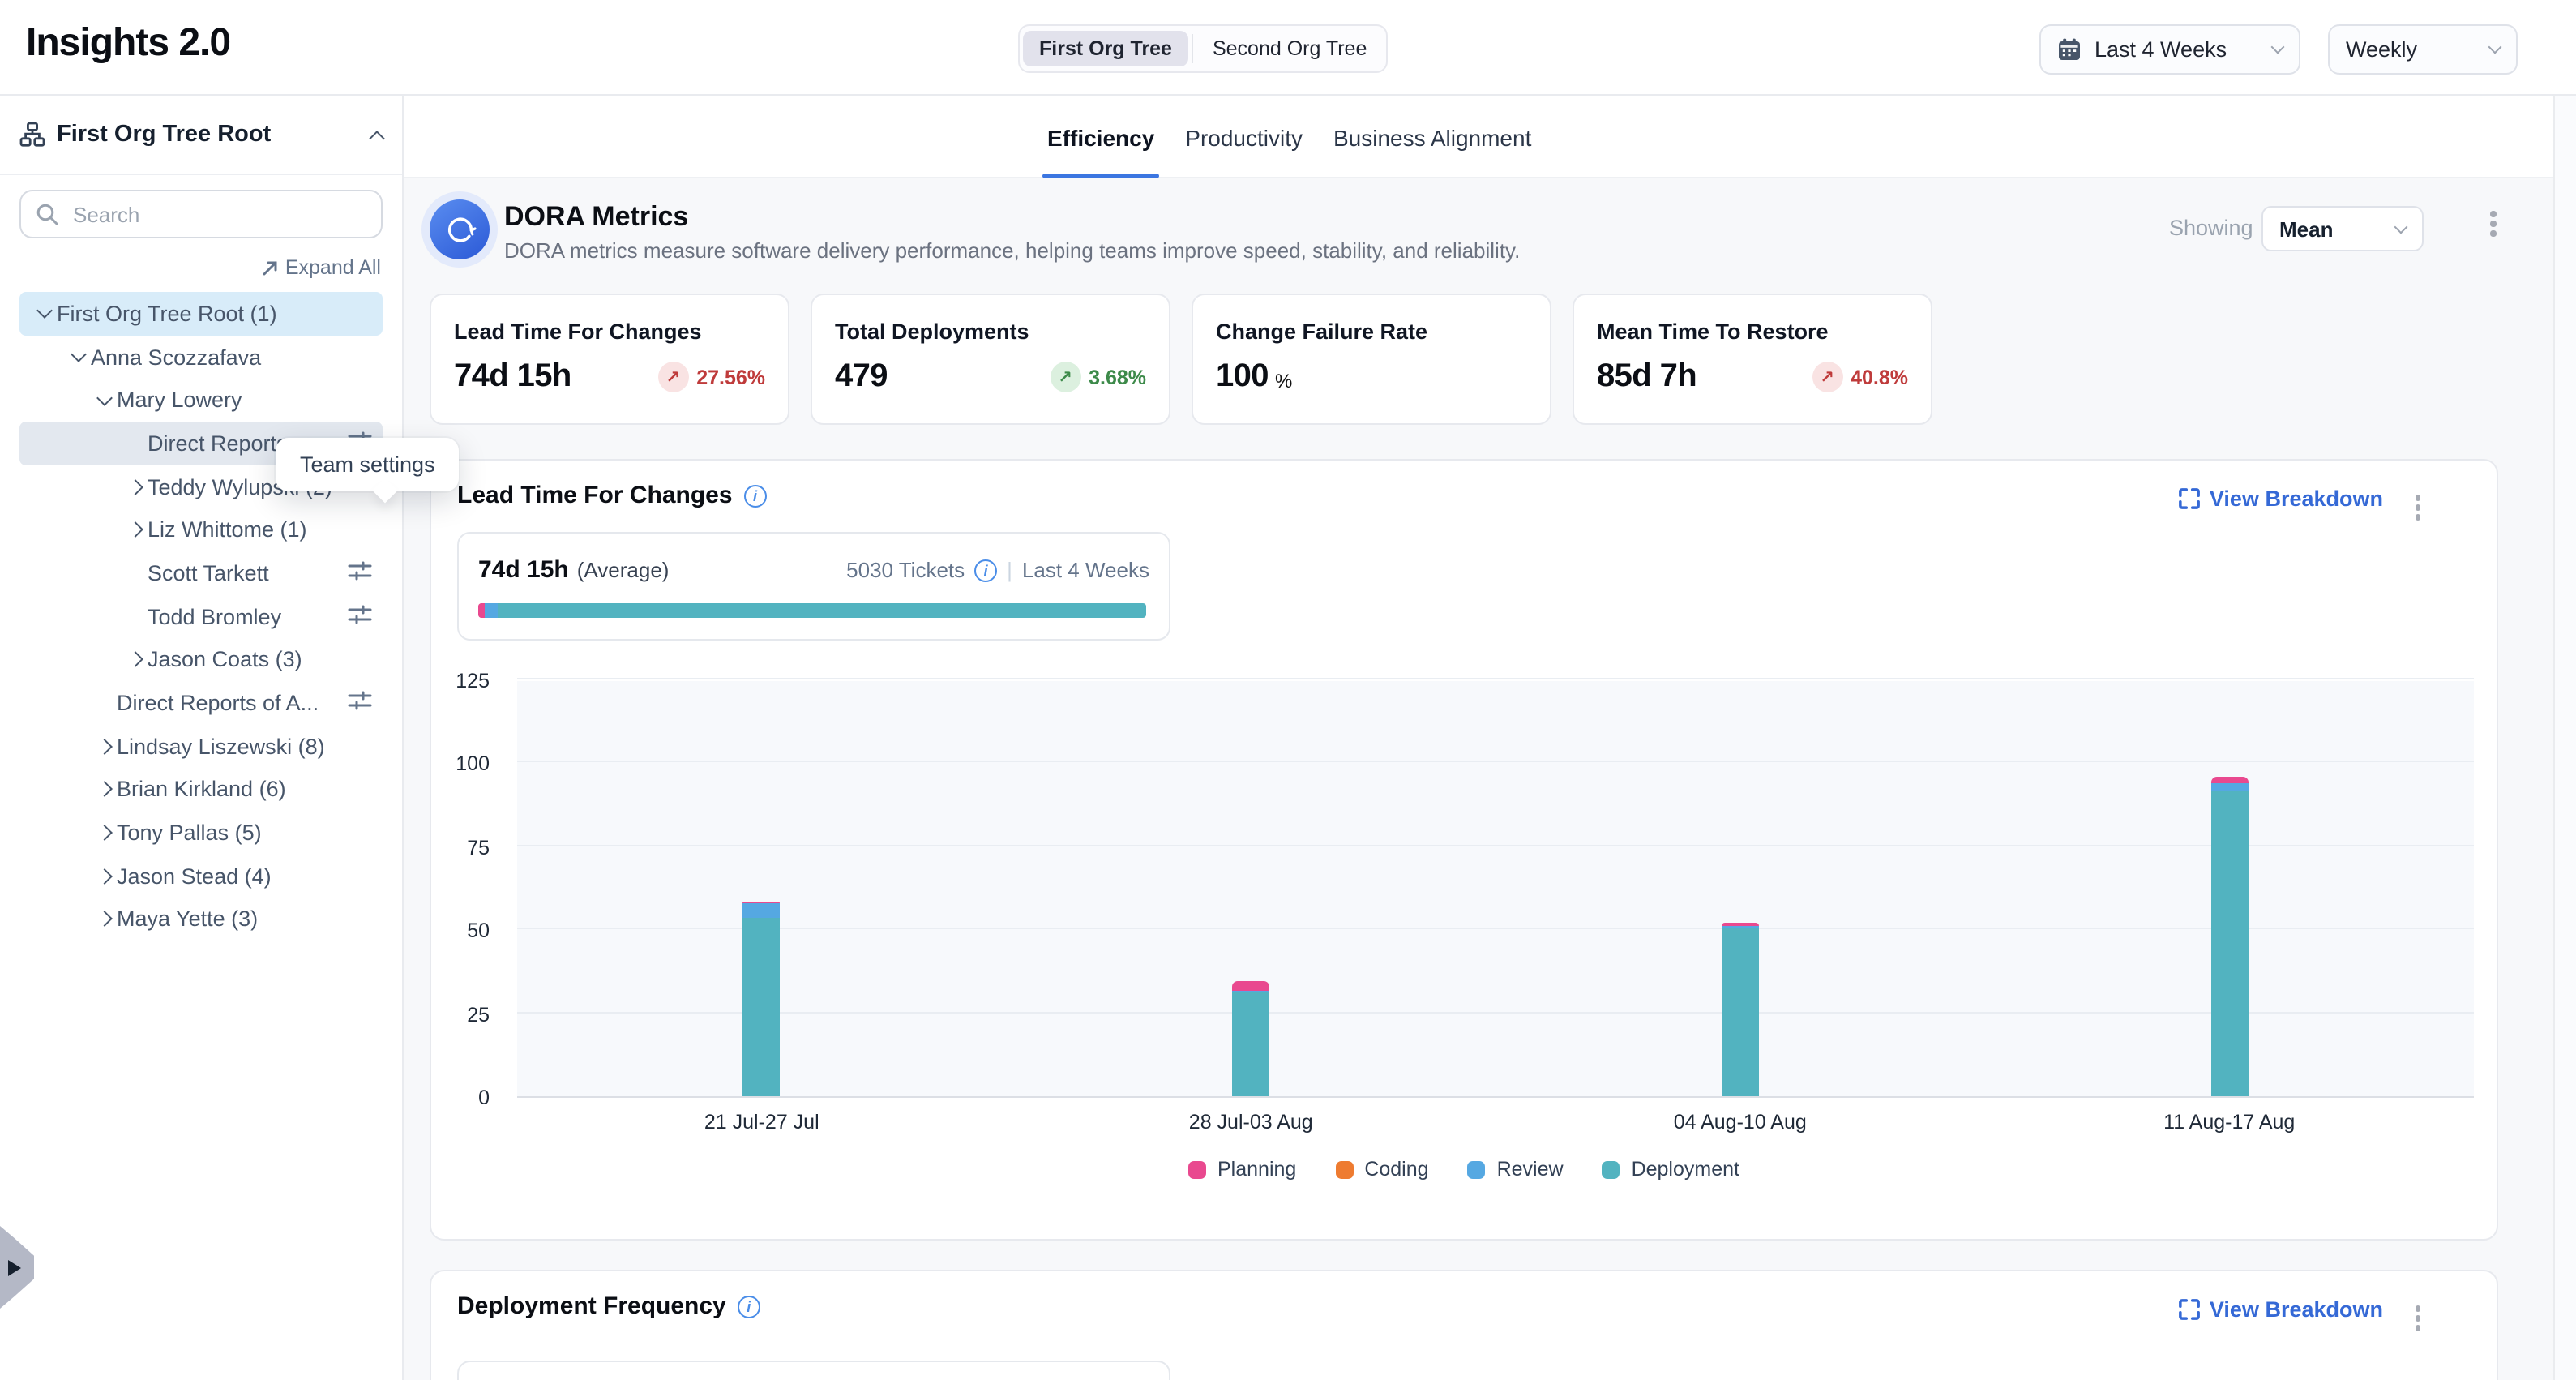 Image resolution: width=2576 pixels, height=1380 pixels. I want to click on tree-item: Maya Yette (3), so click(201, 919).